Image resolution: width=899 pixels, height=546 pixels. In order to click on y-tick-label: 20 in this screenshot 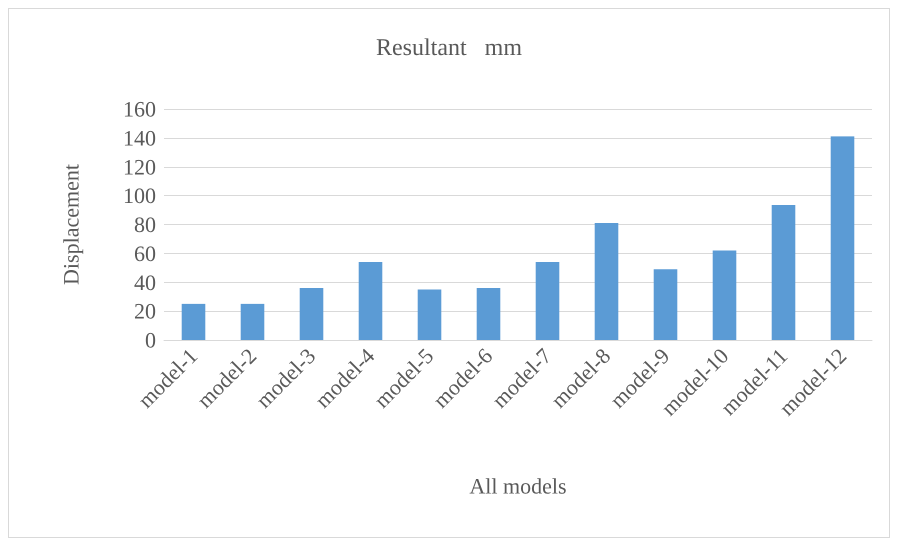, I will do `click(145, 311)`.